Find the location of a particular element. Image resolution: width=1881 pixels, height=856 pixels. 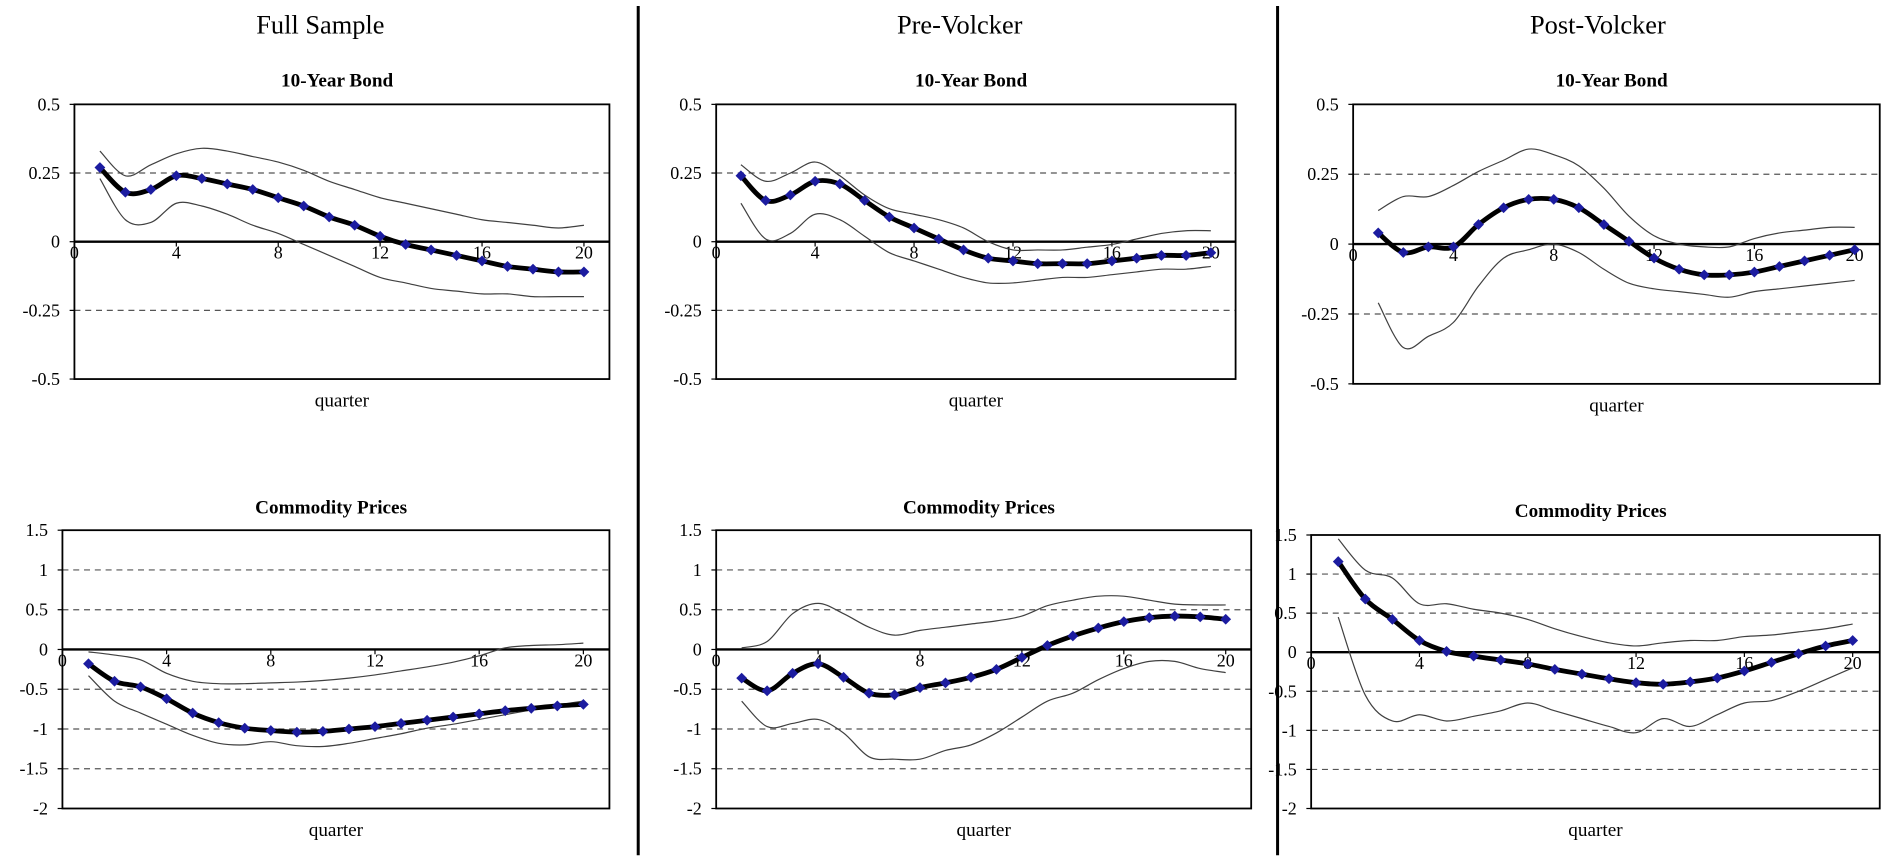

y-tick-label: 1 is located at coordinates (697, 570).